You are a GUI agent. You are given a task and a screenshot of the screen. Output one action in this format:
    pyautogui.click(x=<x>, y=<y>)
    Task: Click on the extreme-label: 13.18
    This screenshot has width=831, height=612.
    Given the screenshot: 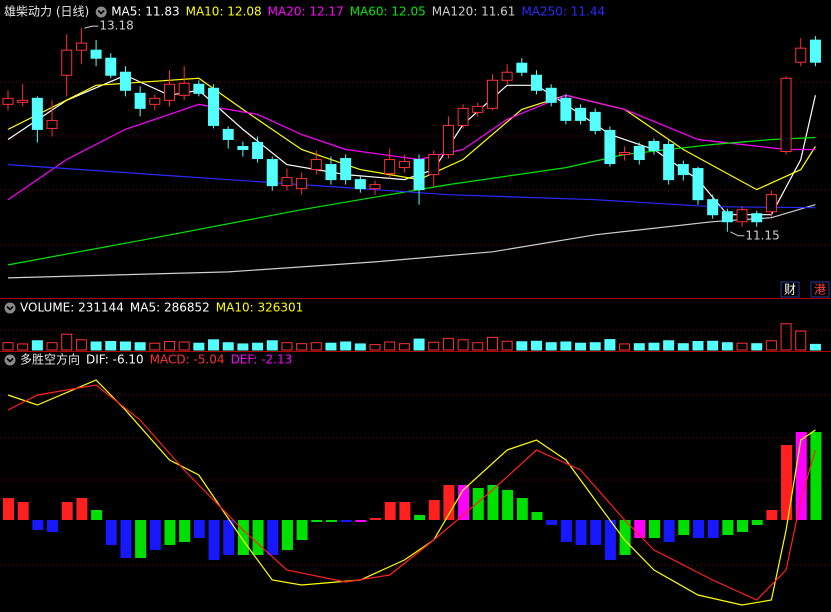 What is the action you would take?
    pyautogui.click(x=116, y=26)
    